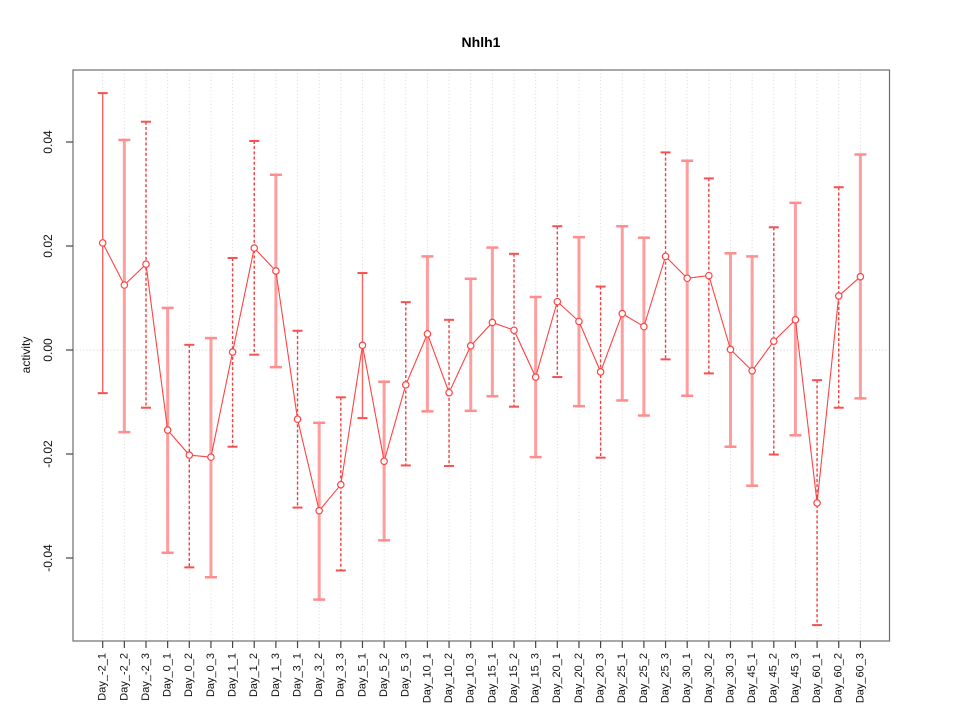  What do you see at coordinates (168, 675) in the screenshot?
I see `x-tick-label: Day_0_1` at bounding box center [168, 675].